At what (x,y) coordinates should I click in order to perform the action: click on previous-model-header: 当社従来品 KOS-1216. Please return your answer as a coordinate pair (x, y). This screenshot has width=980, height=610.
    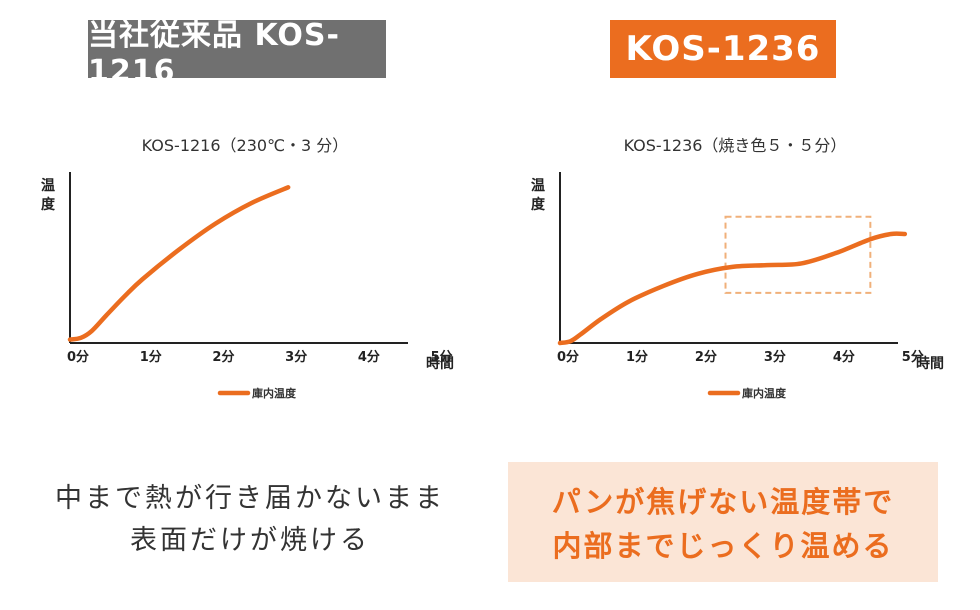
    Looking at the image, I should click on (237, 53).